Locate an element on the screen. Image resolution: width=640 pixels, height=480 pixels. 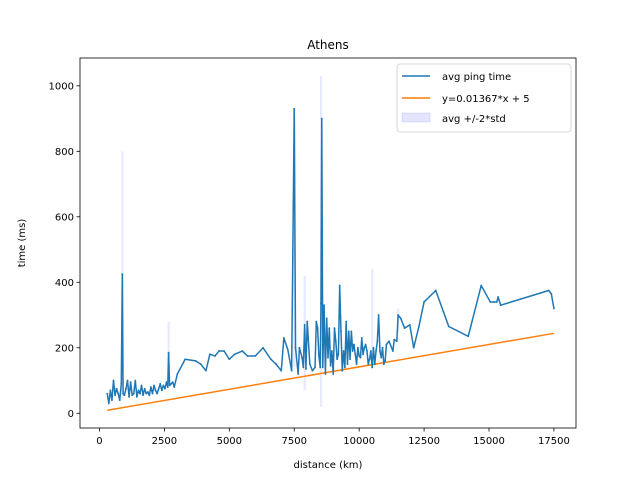
y-axis-label: time (ms) is located at coordinates (22, 243).